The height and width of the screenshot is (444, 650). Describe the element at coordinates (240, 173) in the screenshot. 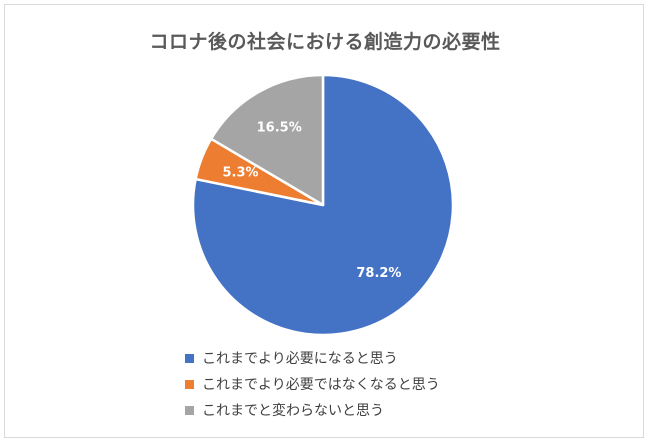

I see `data-label: 5.3%` at that location.